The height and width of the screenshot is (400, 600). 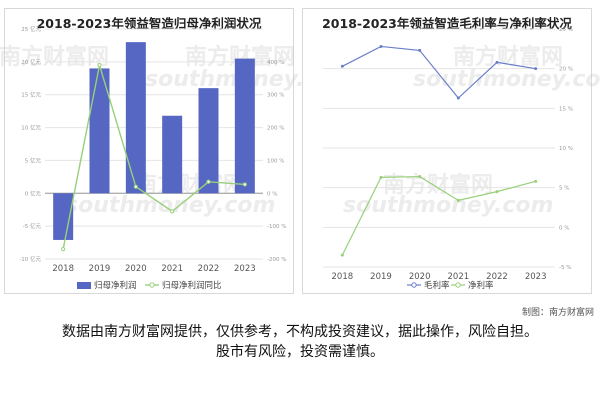 What do you see at coordinates (566, 149) in the screenshot?
I see `y-tick-label: 10 %` at bounding box center [566, 149].